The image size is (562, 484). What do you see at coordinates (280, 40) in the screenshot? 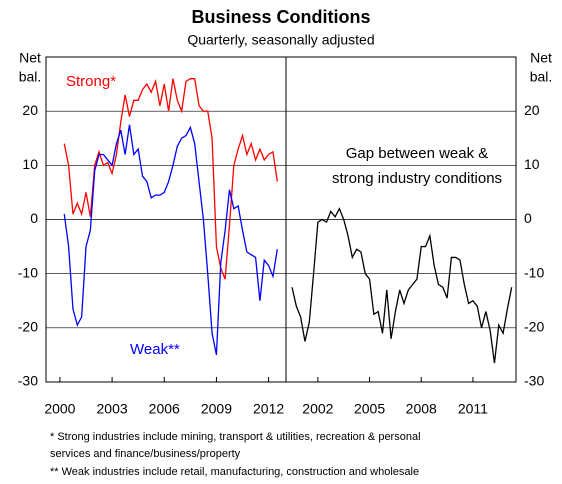
I see `chart-subtitle: Quarterly, seasonally adjusted` at bounding box center [280, 40].